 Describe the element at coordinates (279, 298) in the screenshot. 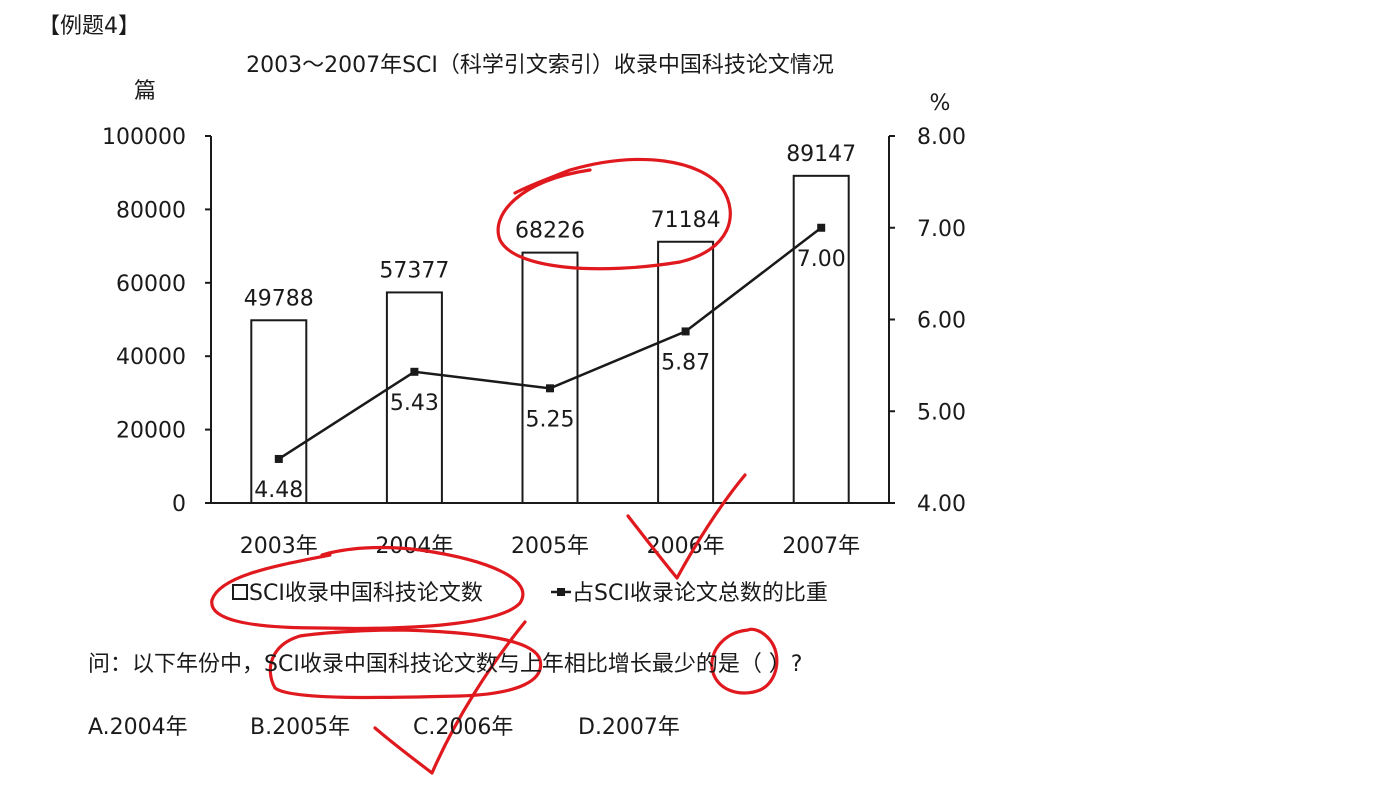

I see `bar-value-label: 49788` at that location.